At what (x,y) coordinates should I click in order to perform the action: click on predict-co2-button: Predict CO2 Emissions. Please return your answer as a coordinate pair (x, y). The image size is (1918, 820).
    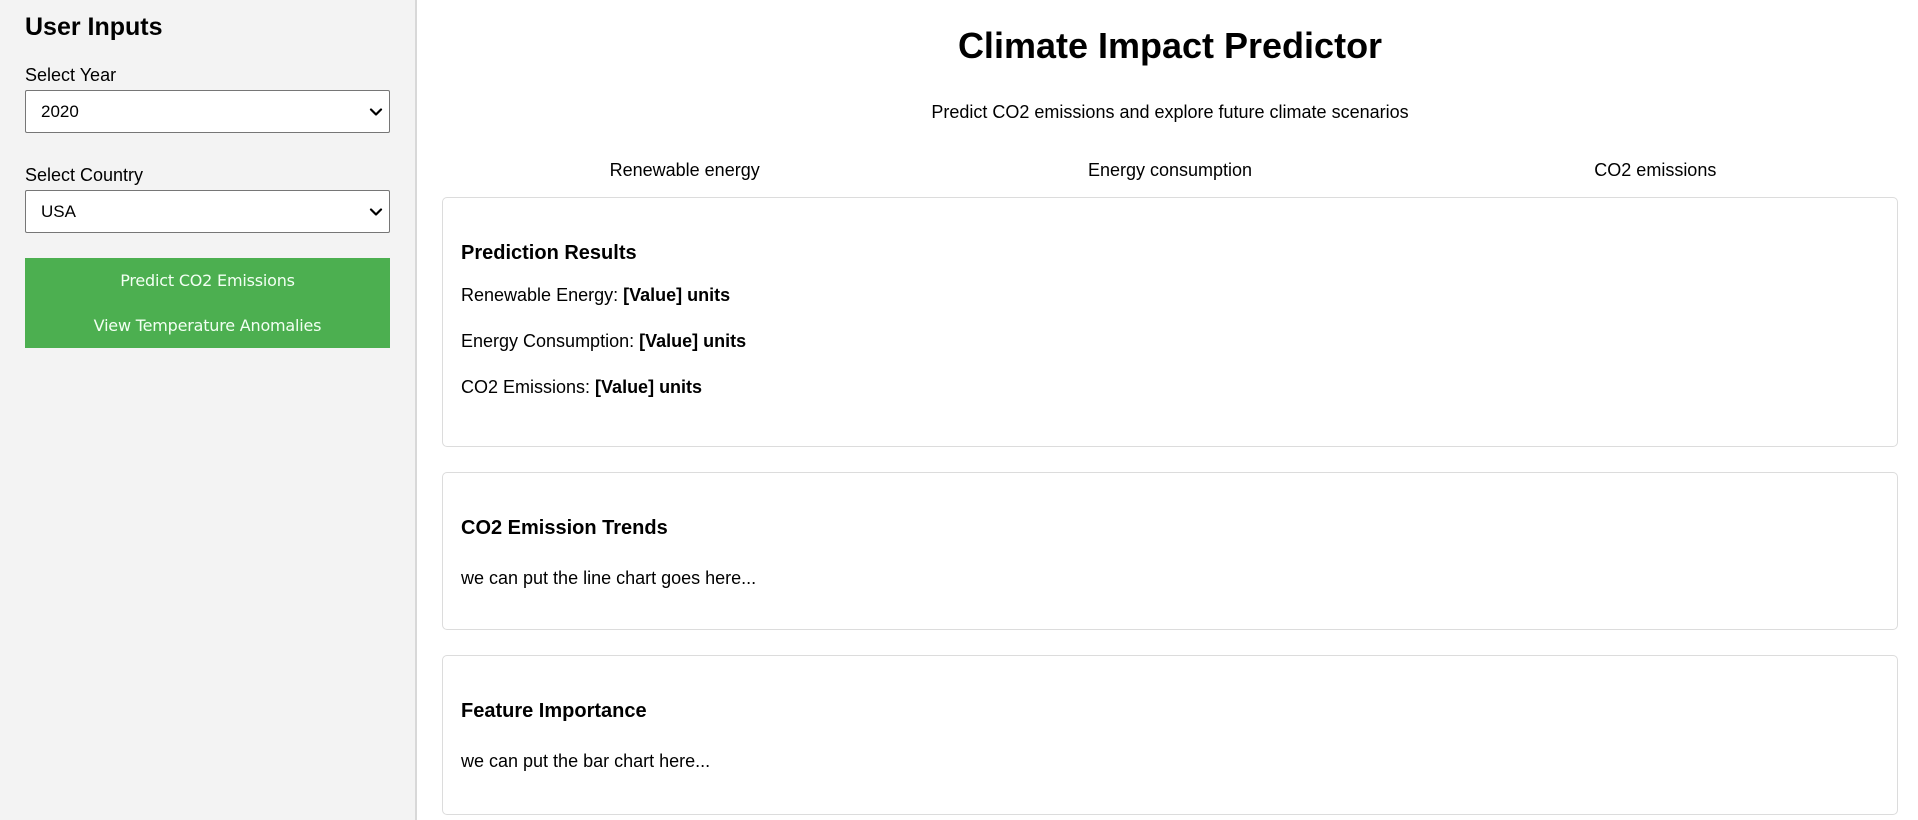
    Looking at the image, I should click on (207, 280).